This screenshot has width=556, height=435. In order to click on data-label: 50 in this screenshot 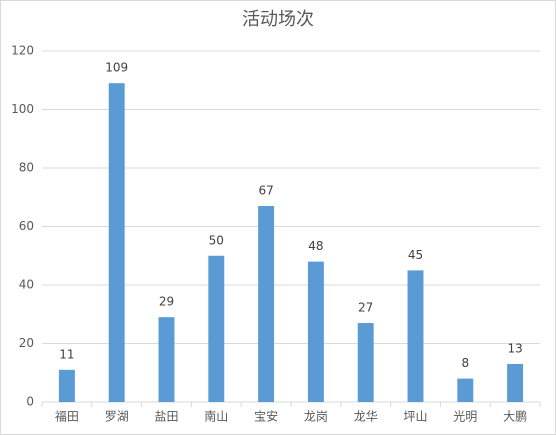, I will do `click(216, 240)`.